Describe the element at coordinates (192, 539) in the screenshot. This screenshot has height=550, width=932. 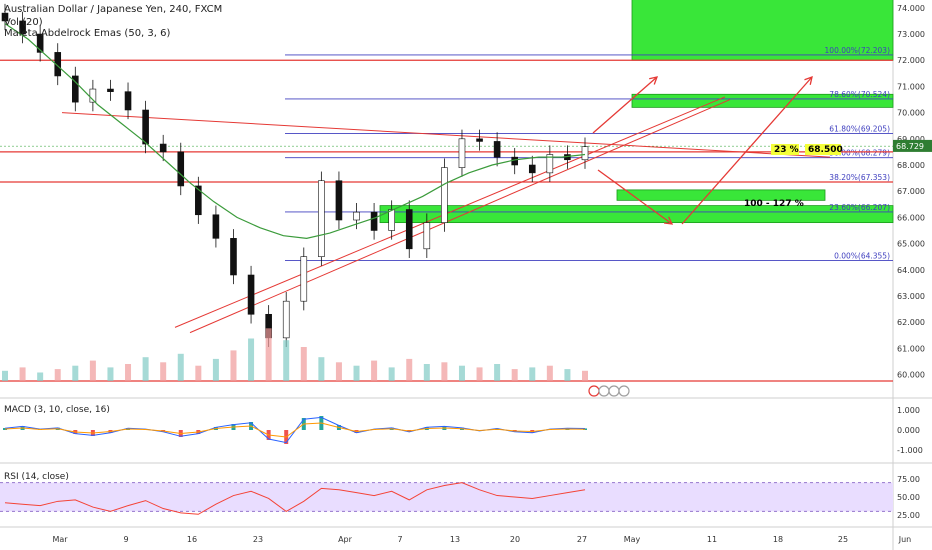
I see `time-axis-label: 16` at that location.